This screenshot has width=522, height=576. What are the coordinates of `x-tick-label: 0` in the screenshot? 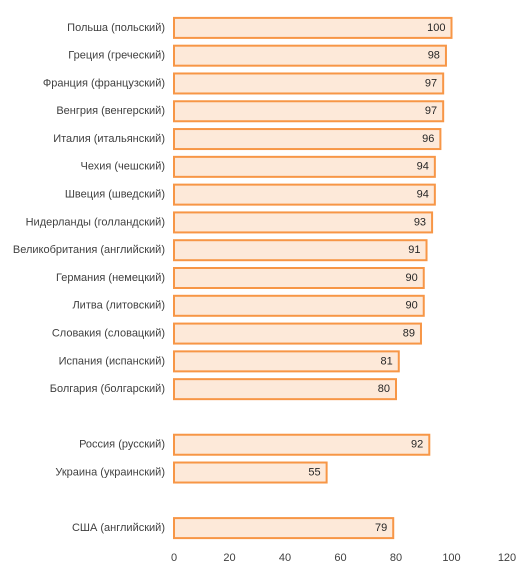 It's located at (174, 558).